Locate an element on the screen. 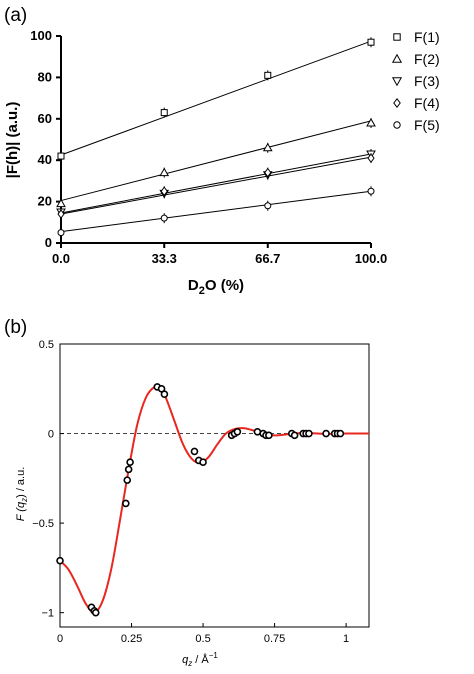 The image size is (474, 674). panel-b-x-tick-label: 0.25 is located at coordinates (131, 639).